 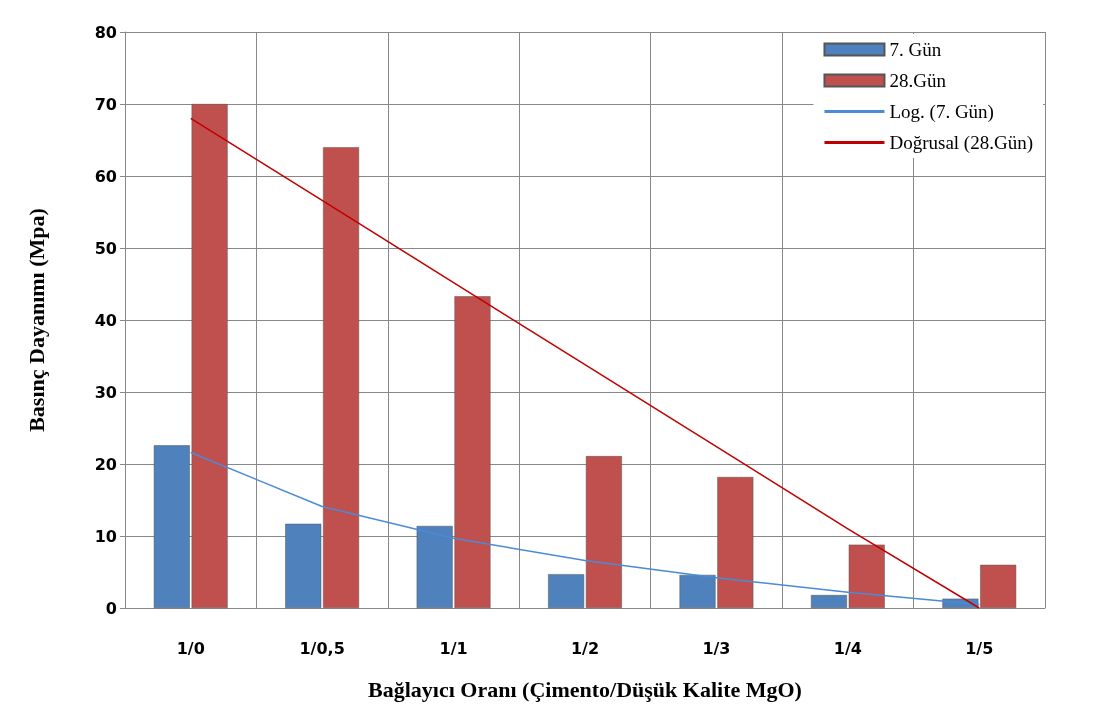 I want to click on y-tick-label: 30, so click(x=105, y=392).